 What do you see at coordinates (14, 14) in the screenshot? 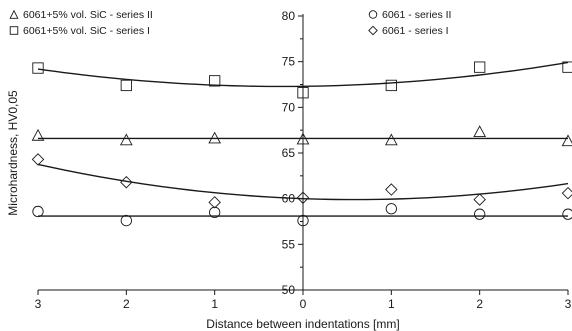
I see `legend-marker-triangle` at bounding box center [14, 14].